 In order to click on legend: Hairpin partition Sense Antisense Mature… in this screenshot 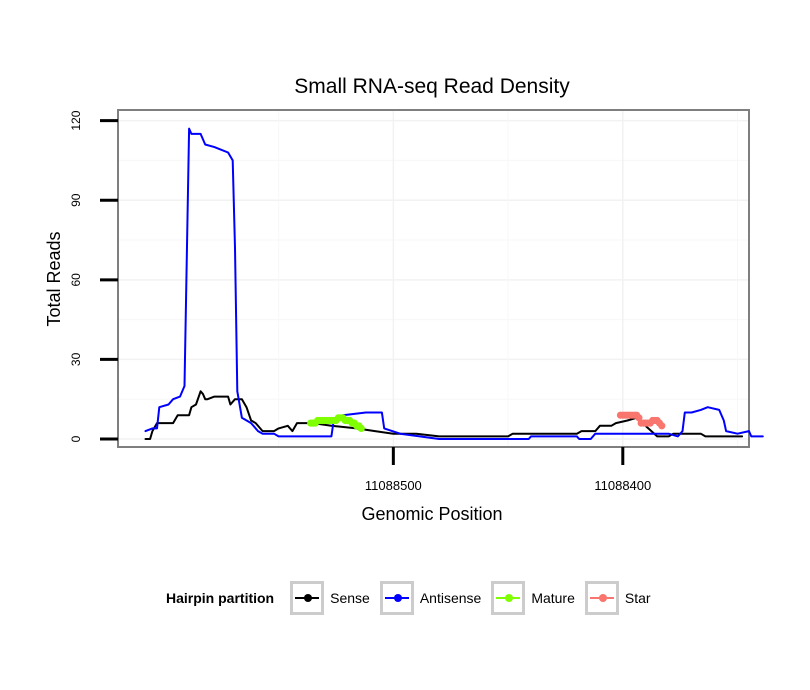, I will do `click(413, 598)`.